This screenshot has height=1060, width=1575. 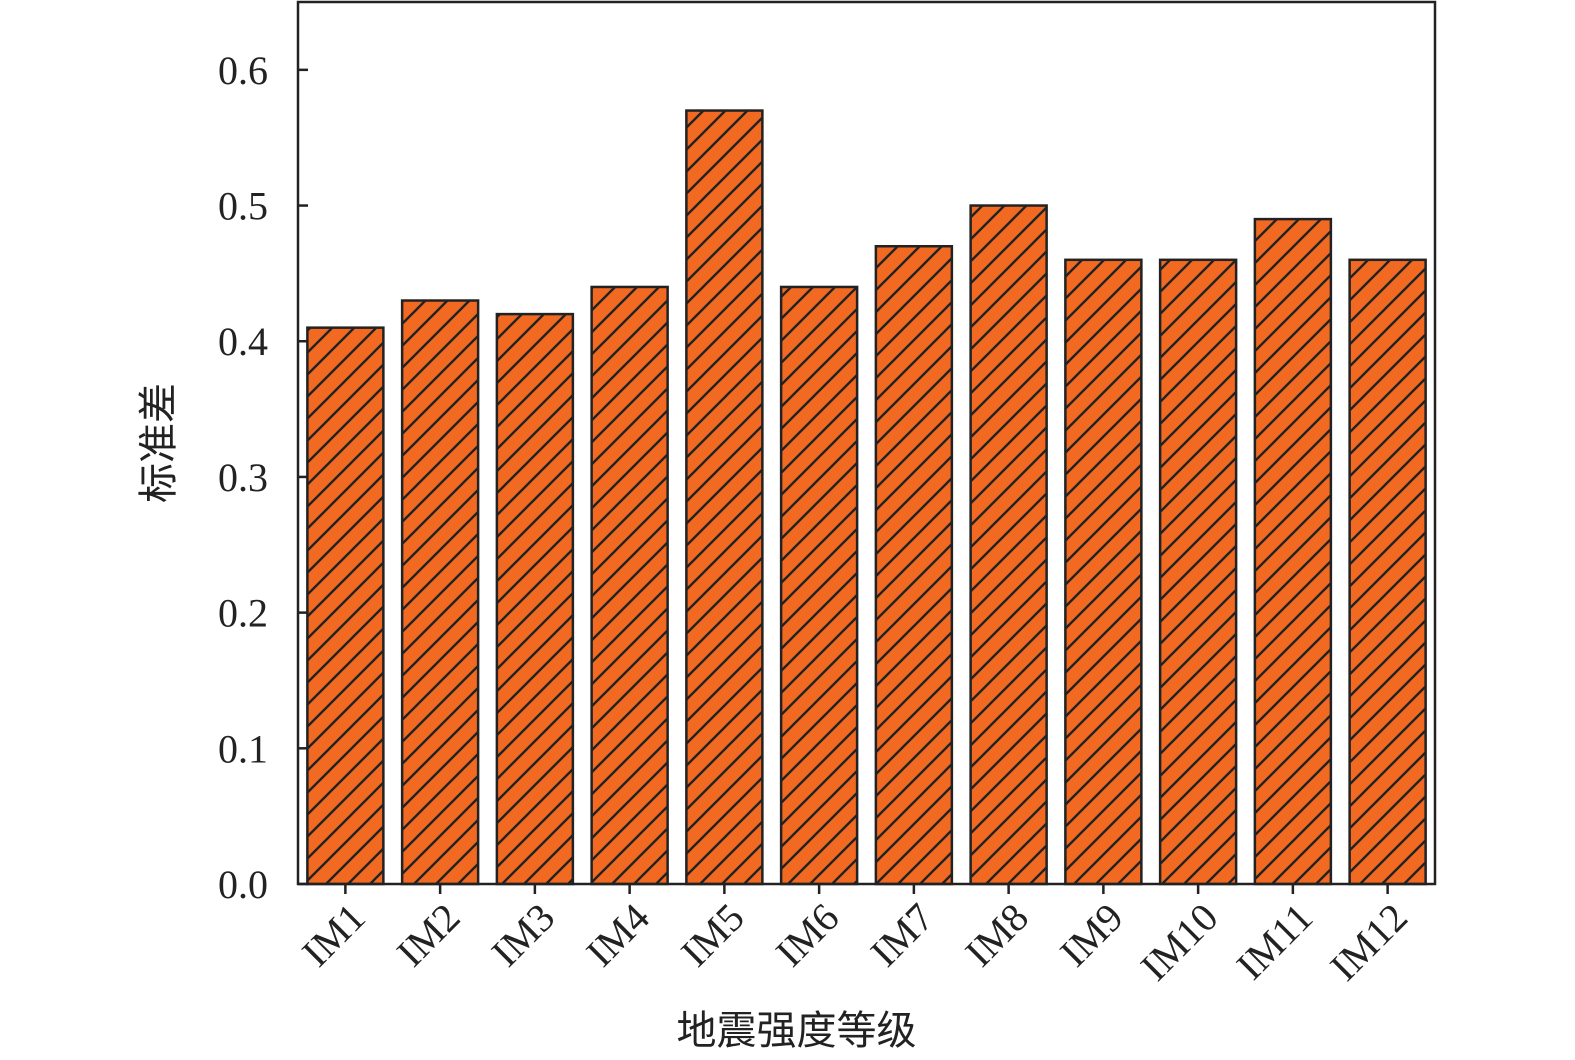 I want to click on bar-hatch-im2, so click(x=440, y=592).